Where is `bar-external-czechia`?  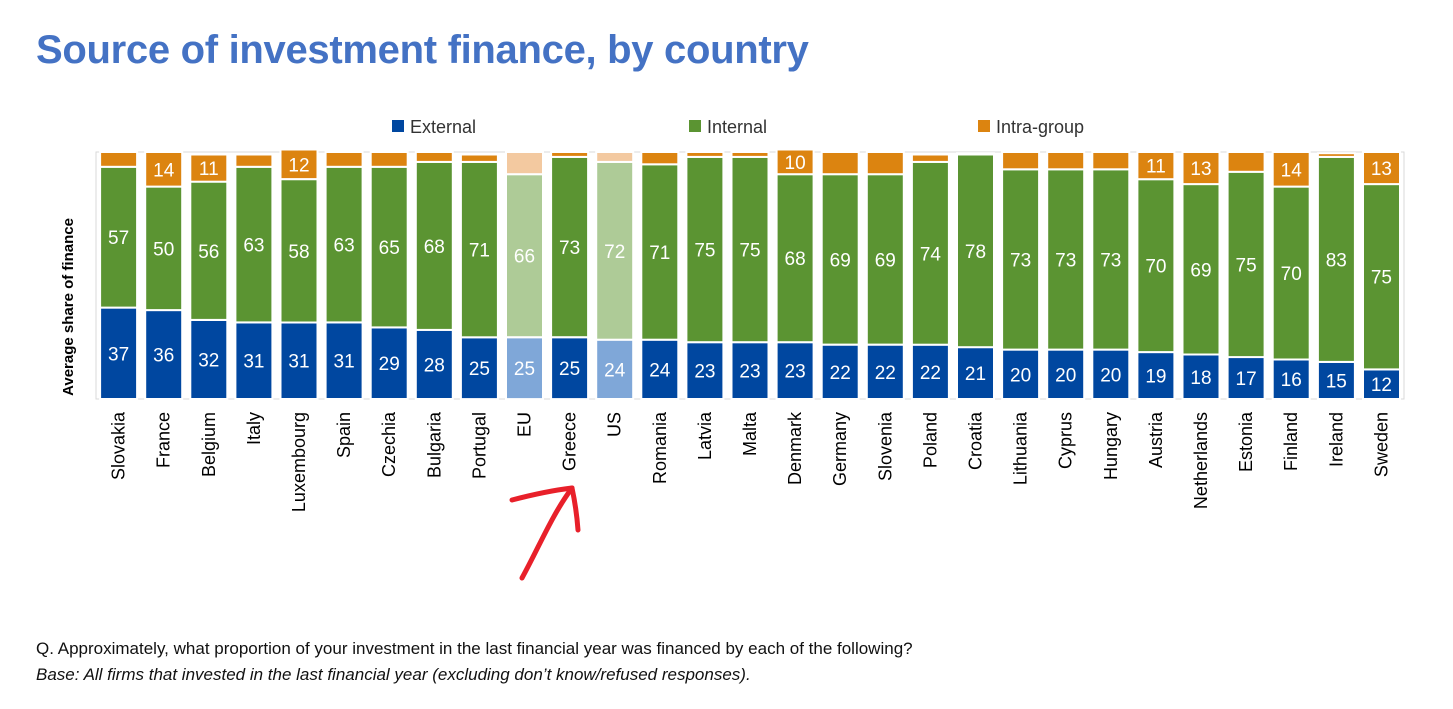 bar-external-czechia is located at coordinates (389, 363).